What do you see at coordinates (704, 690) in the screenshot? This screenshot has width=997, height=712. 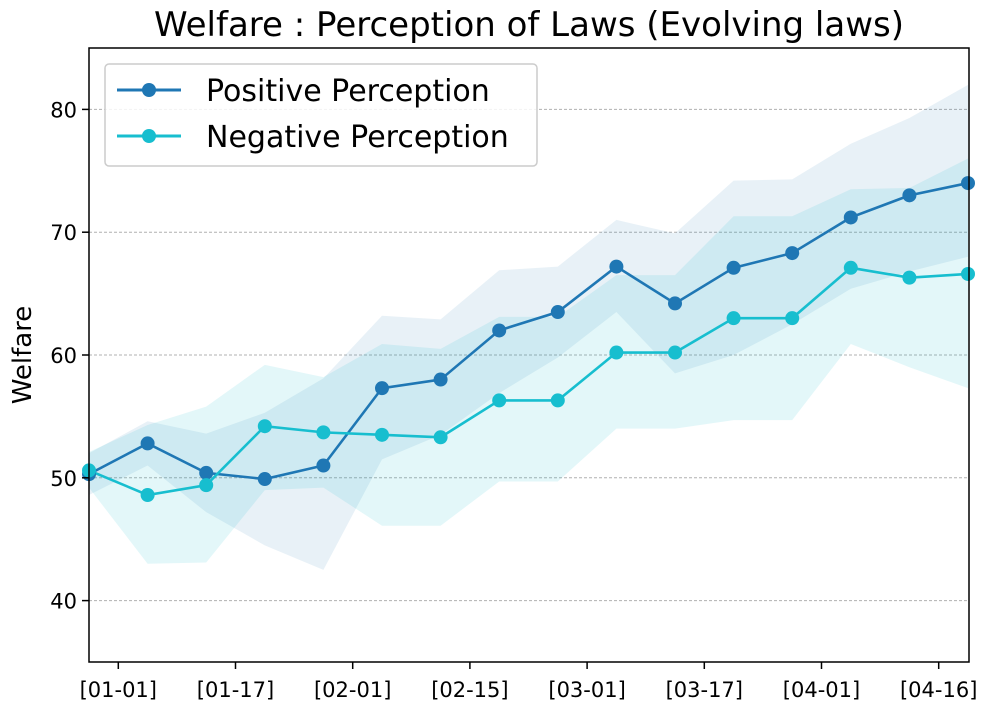 I see `x-tick-label: [03-17]` at bounding box center [704, 690].